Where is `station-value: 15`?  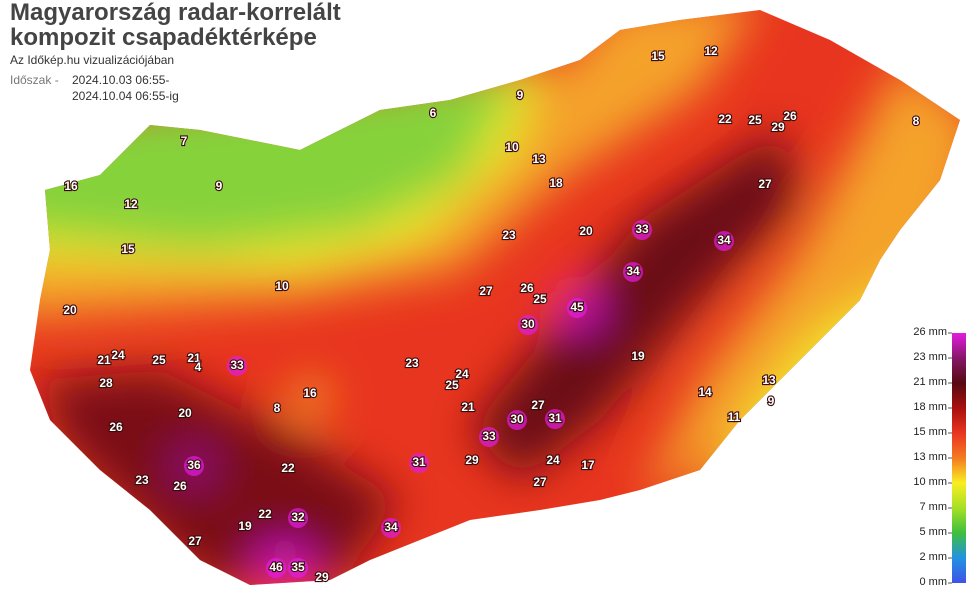
station-value: 15 is located at coordinates (658, 56).